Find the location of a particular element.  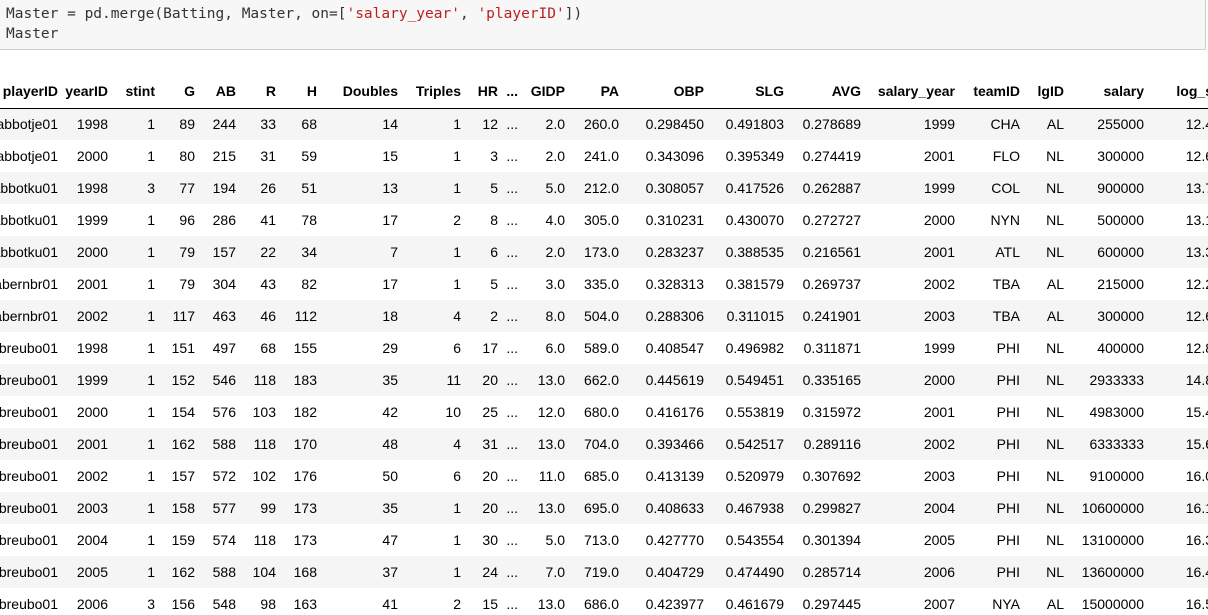

row-player-id: abreubo01 is located at coordinates (29, 508).